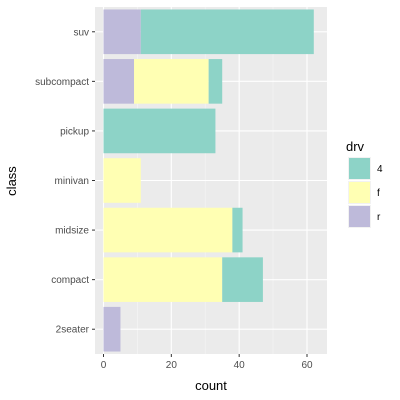 This screenshot has width=400, height=400. What do you see at coordinates (168, 230) in the screenshot?
I see `bar-midsize-drv-f` at bounding box center [168, 230].